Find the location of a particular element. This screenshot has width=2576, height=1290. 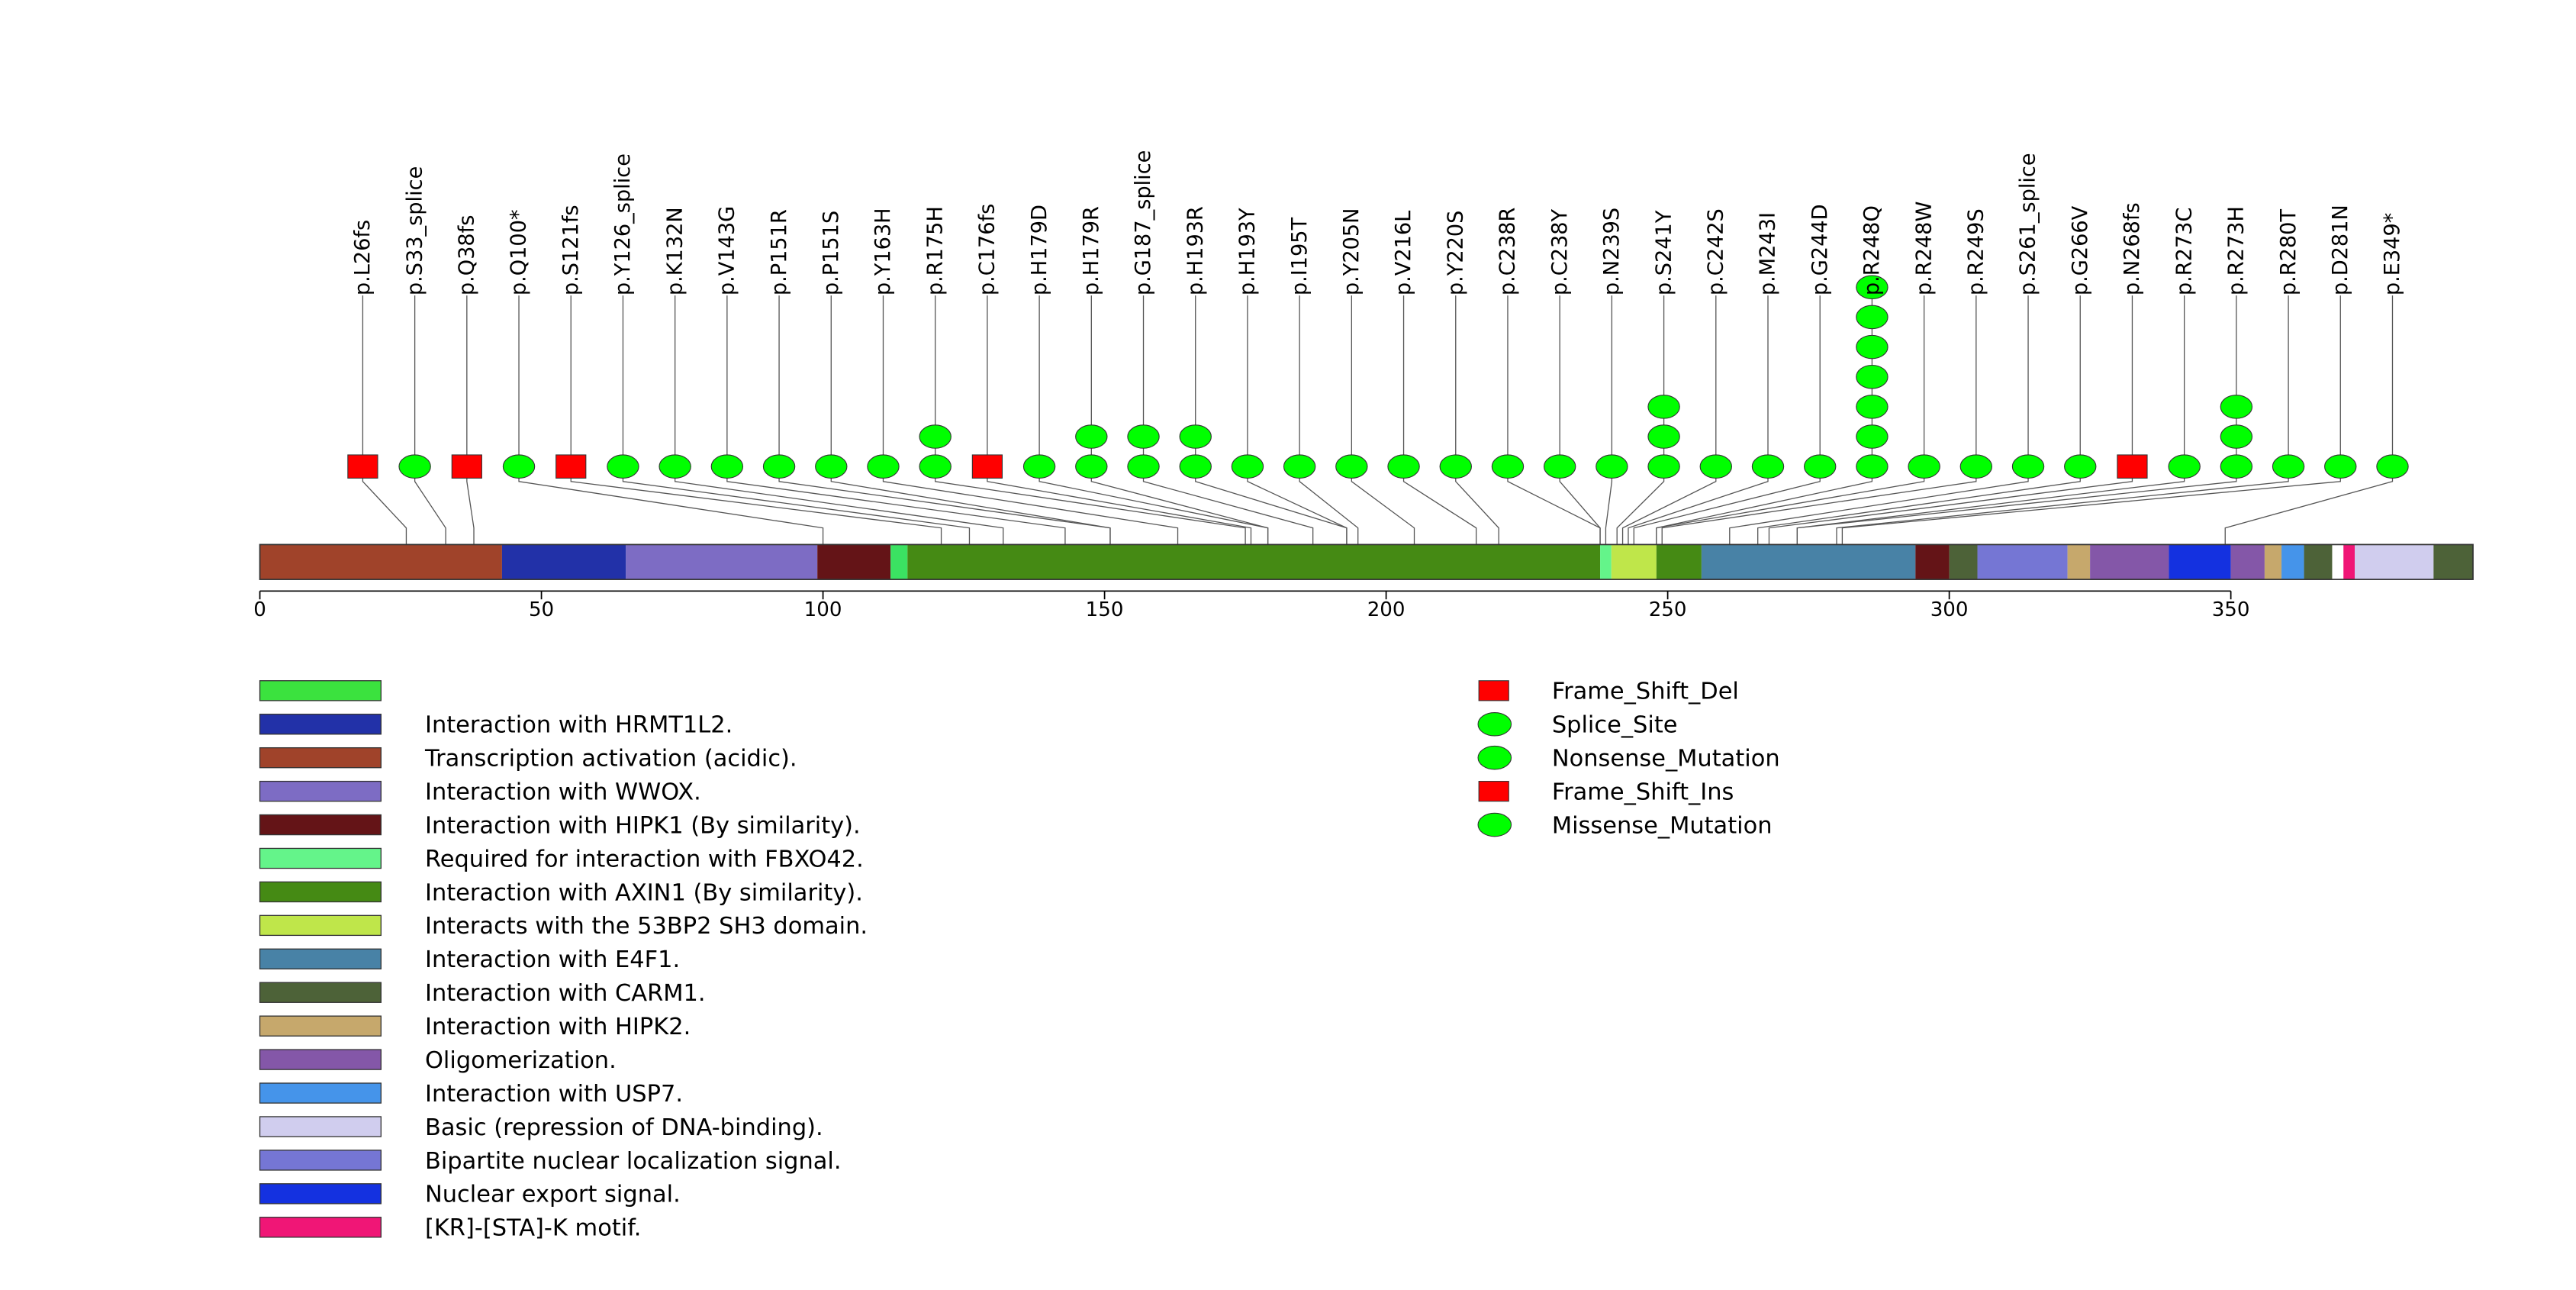

legend-mutation-label: Frame_Shift_Ins is located at coordinates (1643, 792).